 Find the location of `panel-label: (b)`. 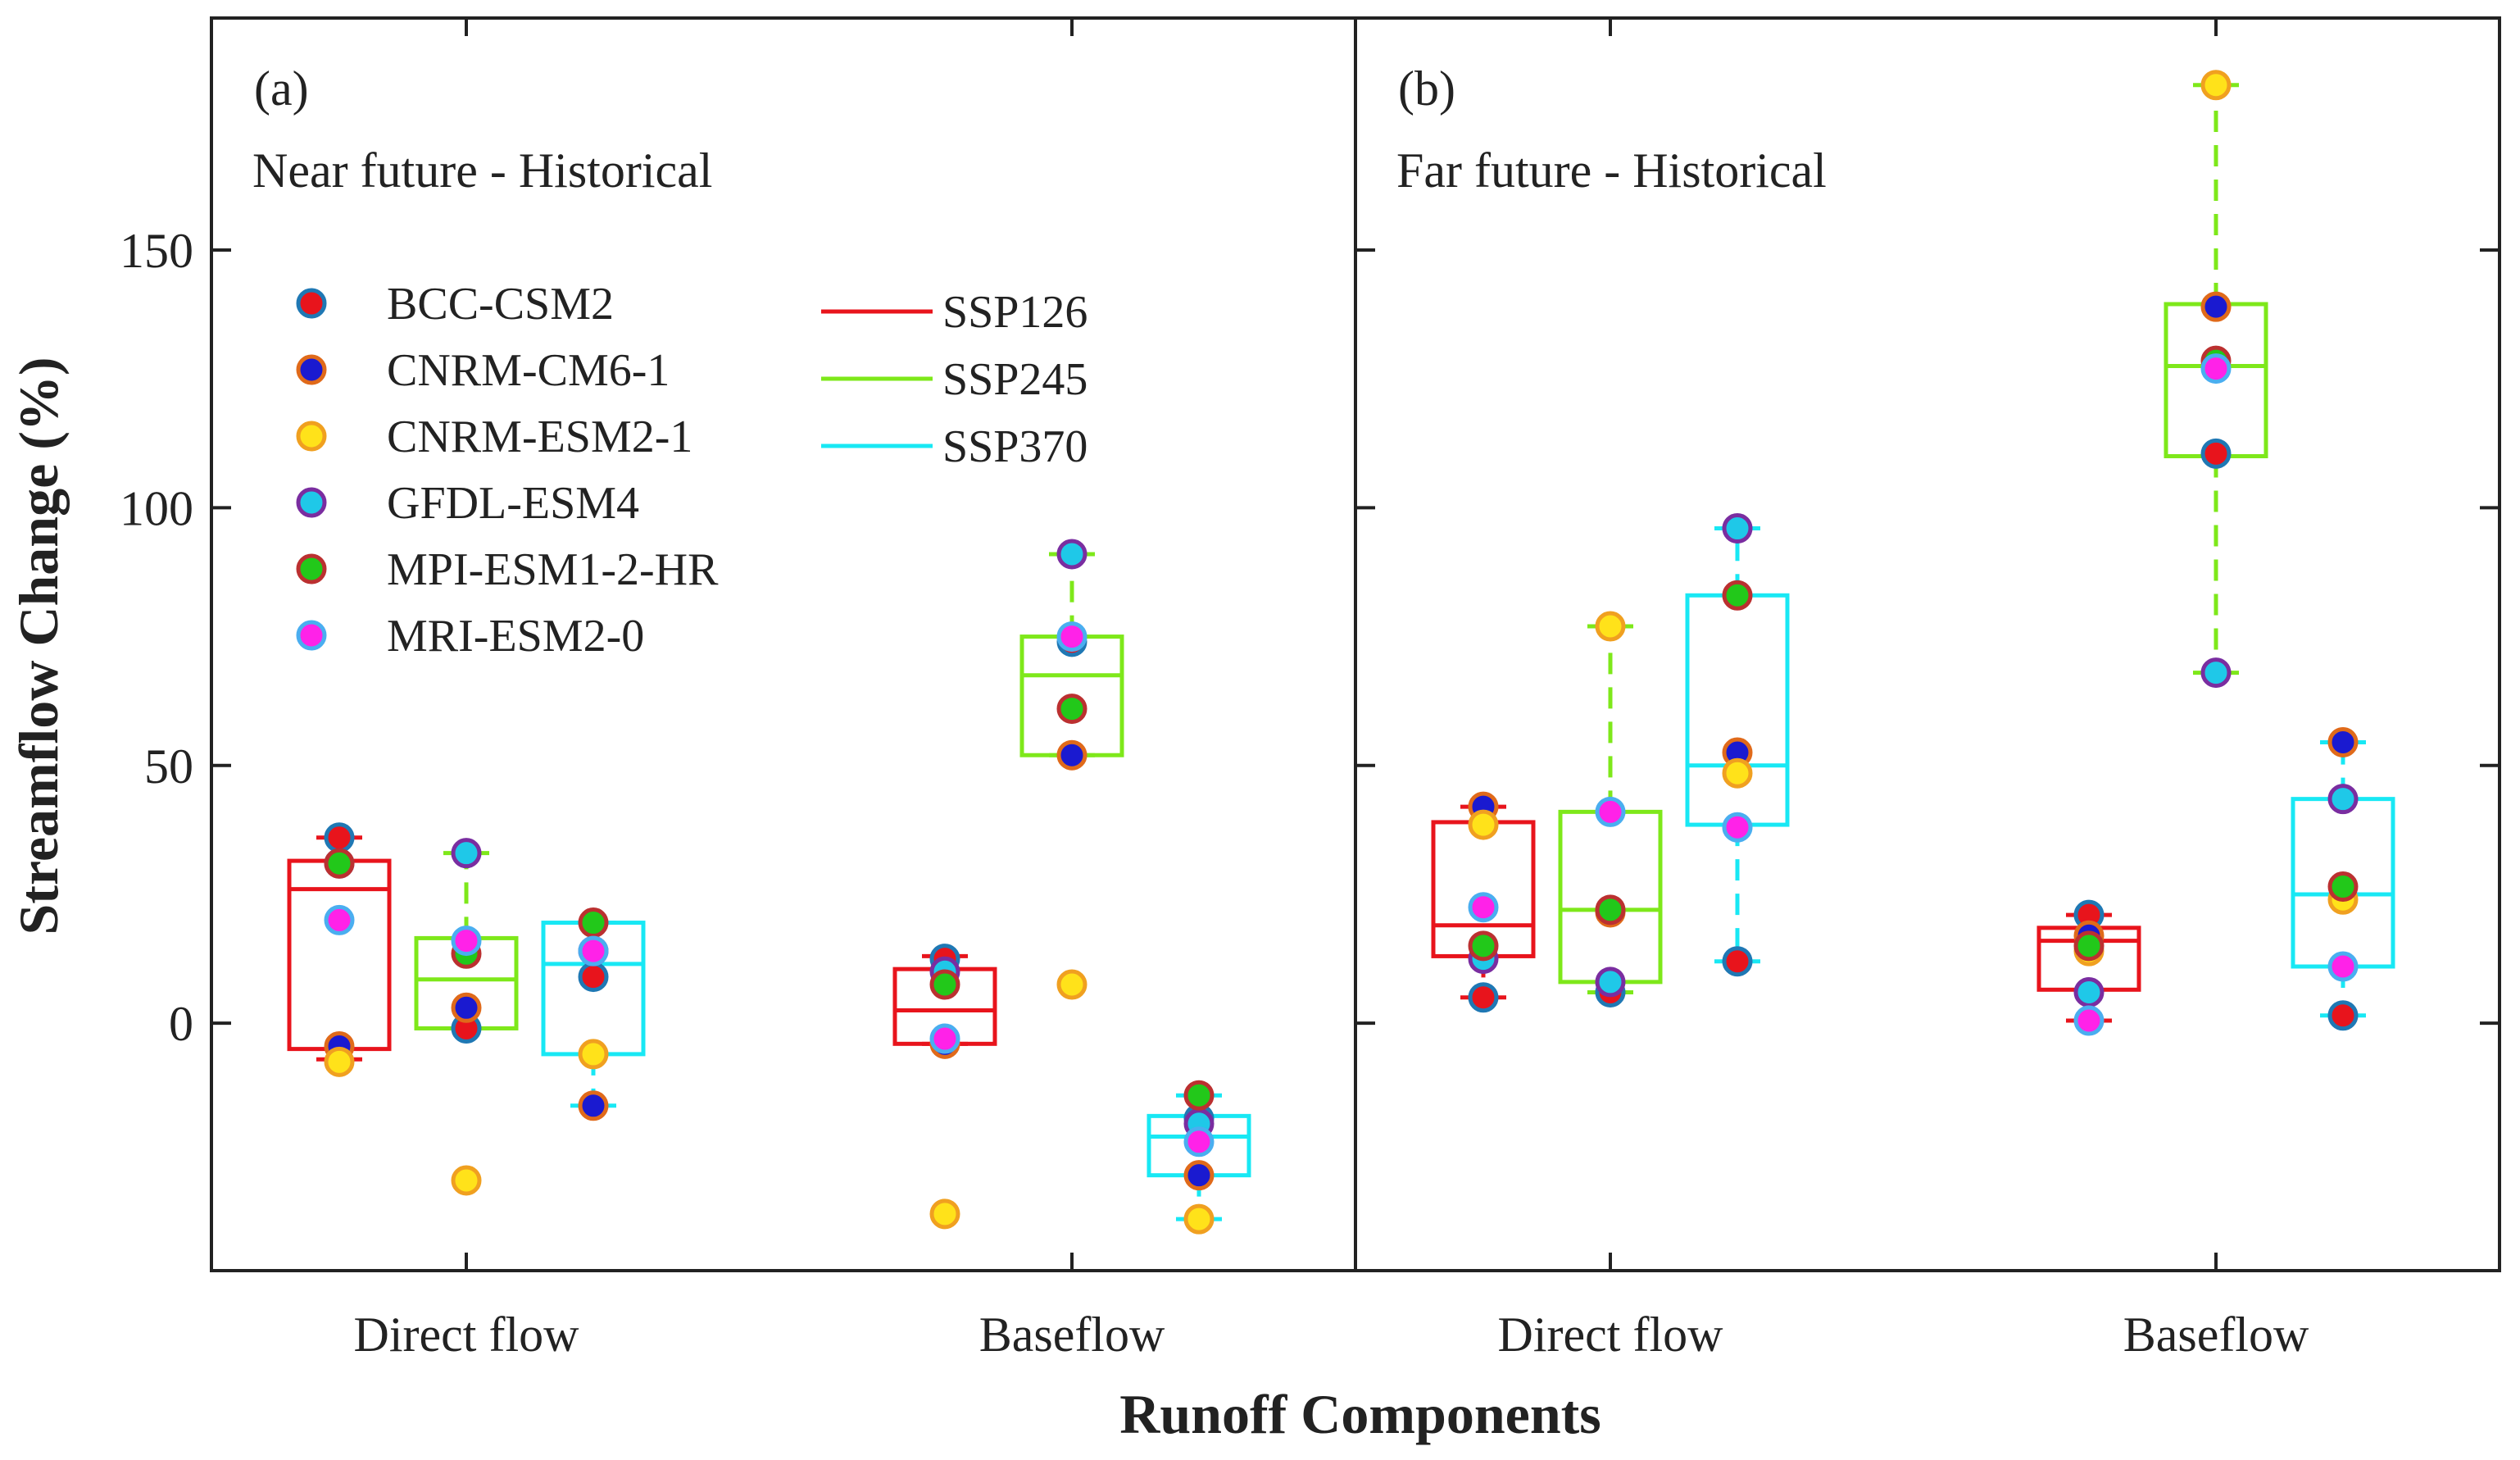

panel-label: (b) is located at coordinates (1427, 88).